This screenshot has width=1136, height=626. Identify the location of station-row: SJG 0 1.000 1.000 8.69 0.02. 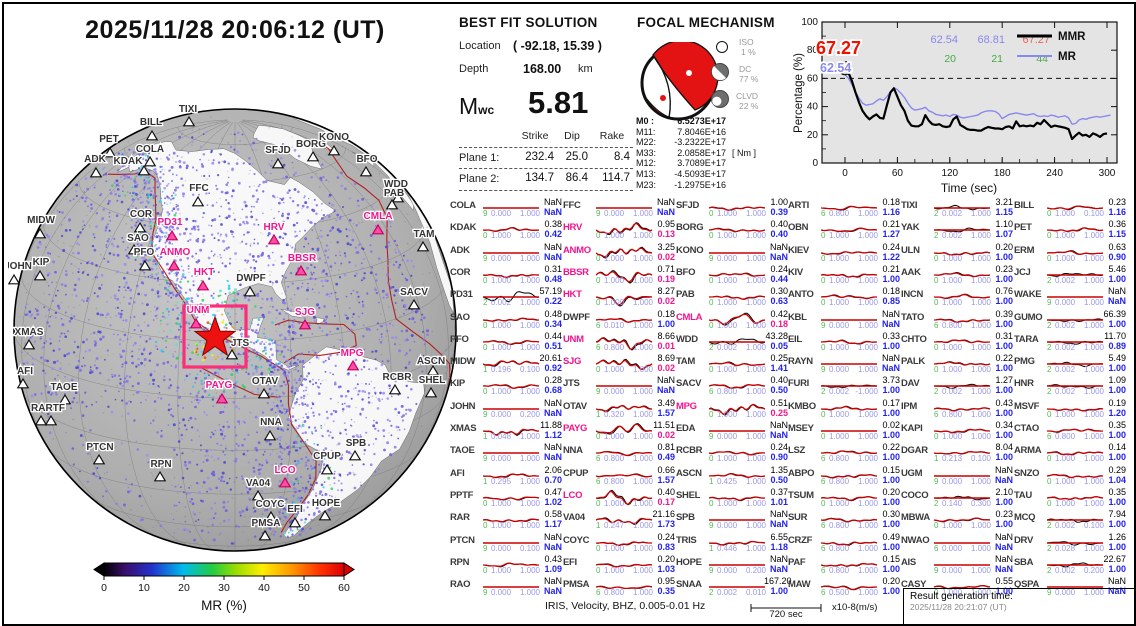
(619, 364).